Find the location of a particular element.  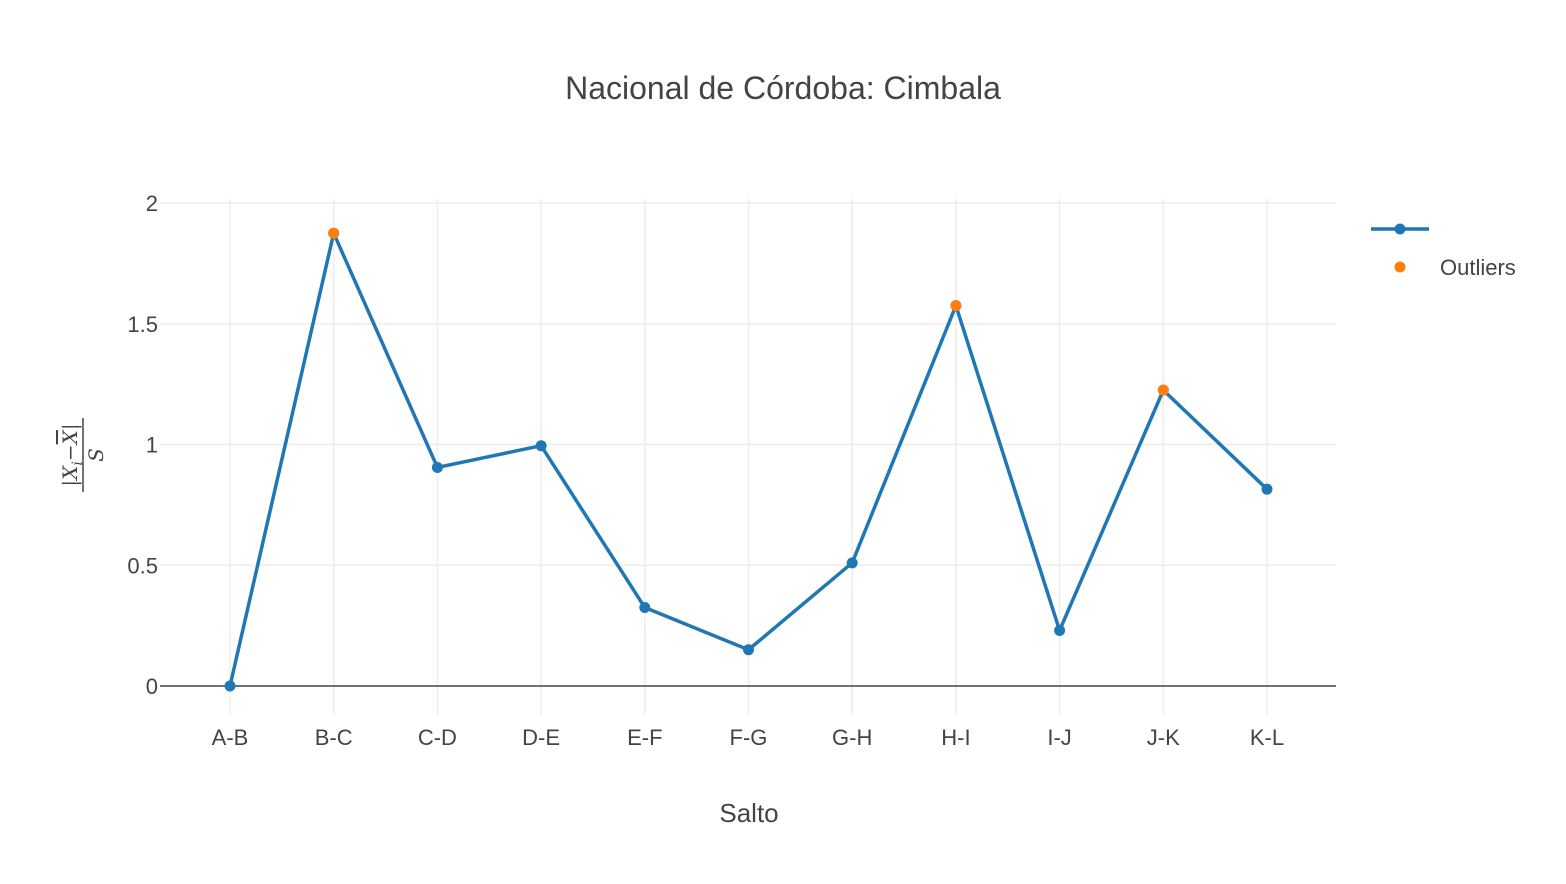

y-tick-label: 0.5 is located at coordinates (142, 565).